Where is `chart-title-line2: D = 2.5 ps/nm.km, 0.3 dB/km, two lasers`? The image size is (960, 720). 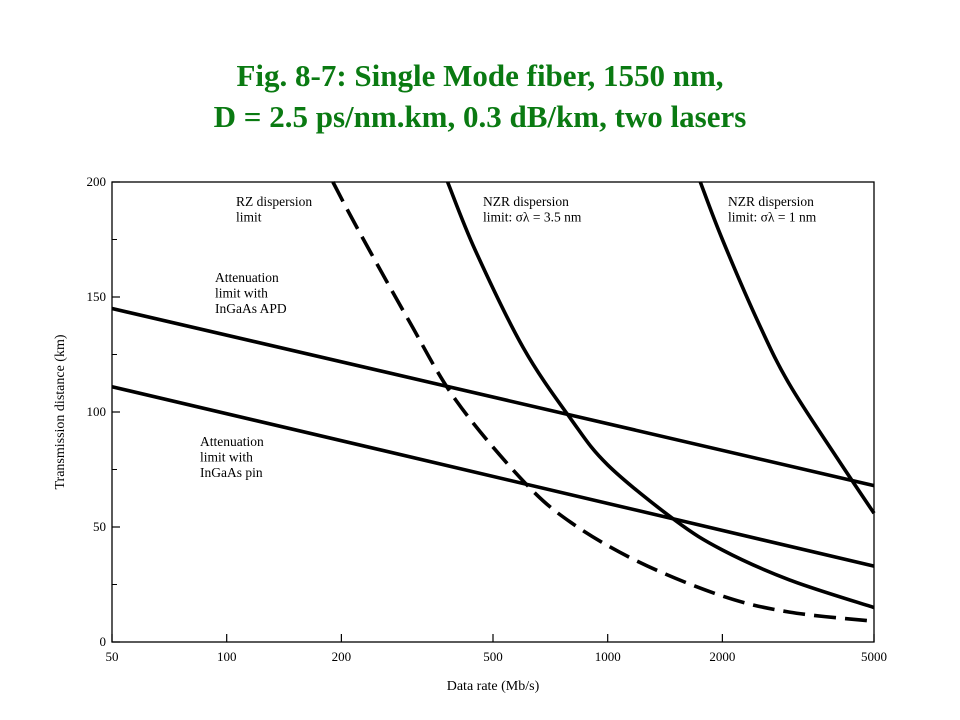
chart-title-line2: D = 2.5 ps/nm.km, 0.3 dB/km, two lasers is located at coordinates (480, 116).